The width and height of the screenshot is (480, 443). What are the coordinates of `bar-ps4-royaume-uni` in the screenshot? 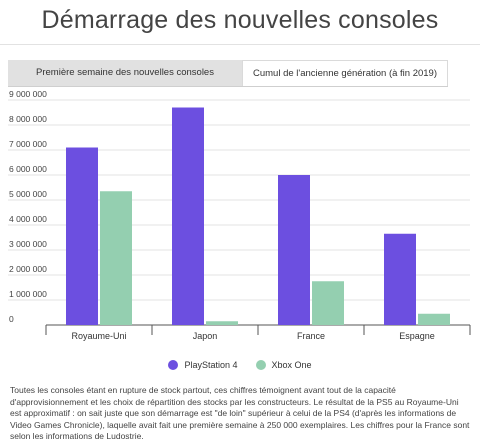 It's located at (82, 236).